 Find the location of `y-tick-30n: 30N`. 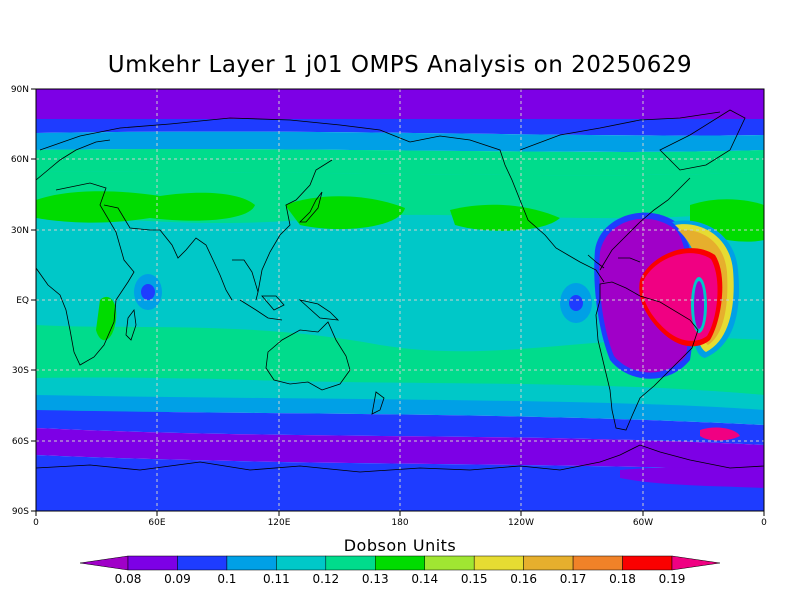

y-tick-30n: 30N is located at coordinates (20, 231).